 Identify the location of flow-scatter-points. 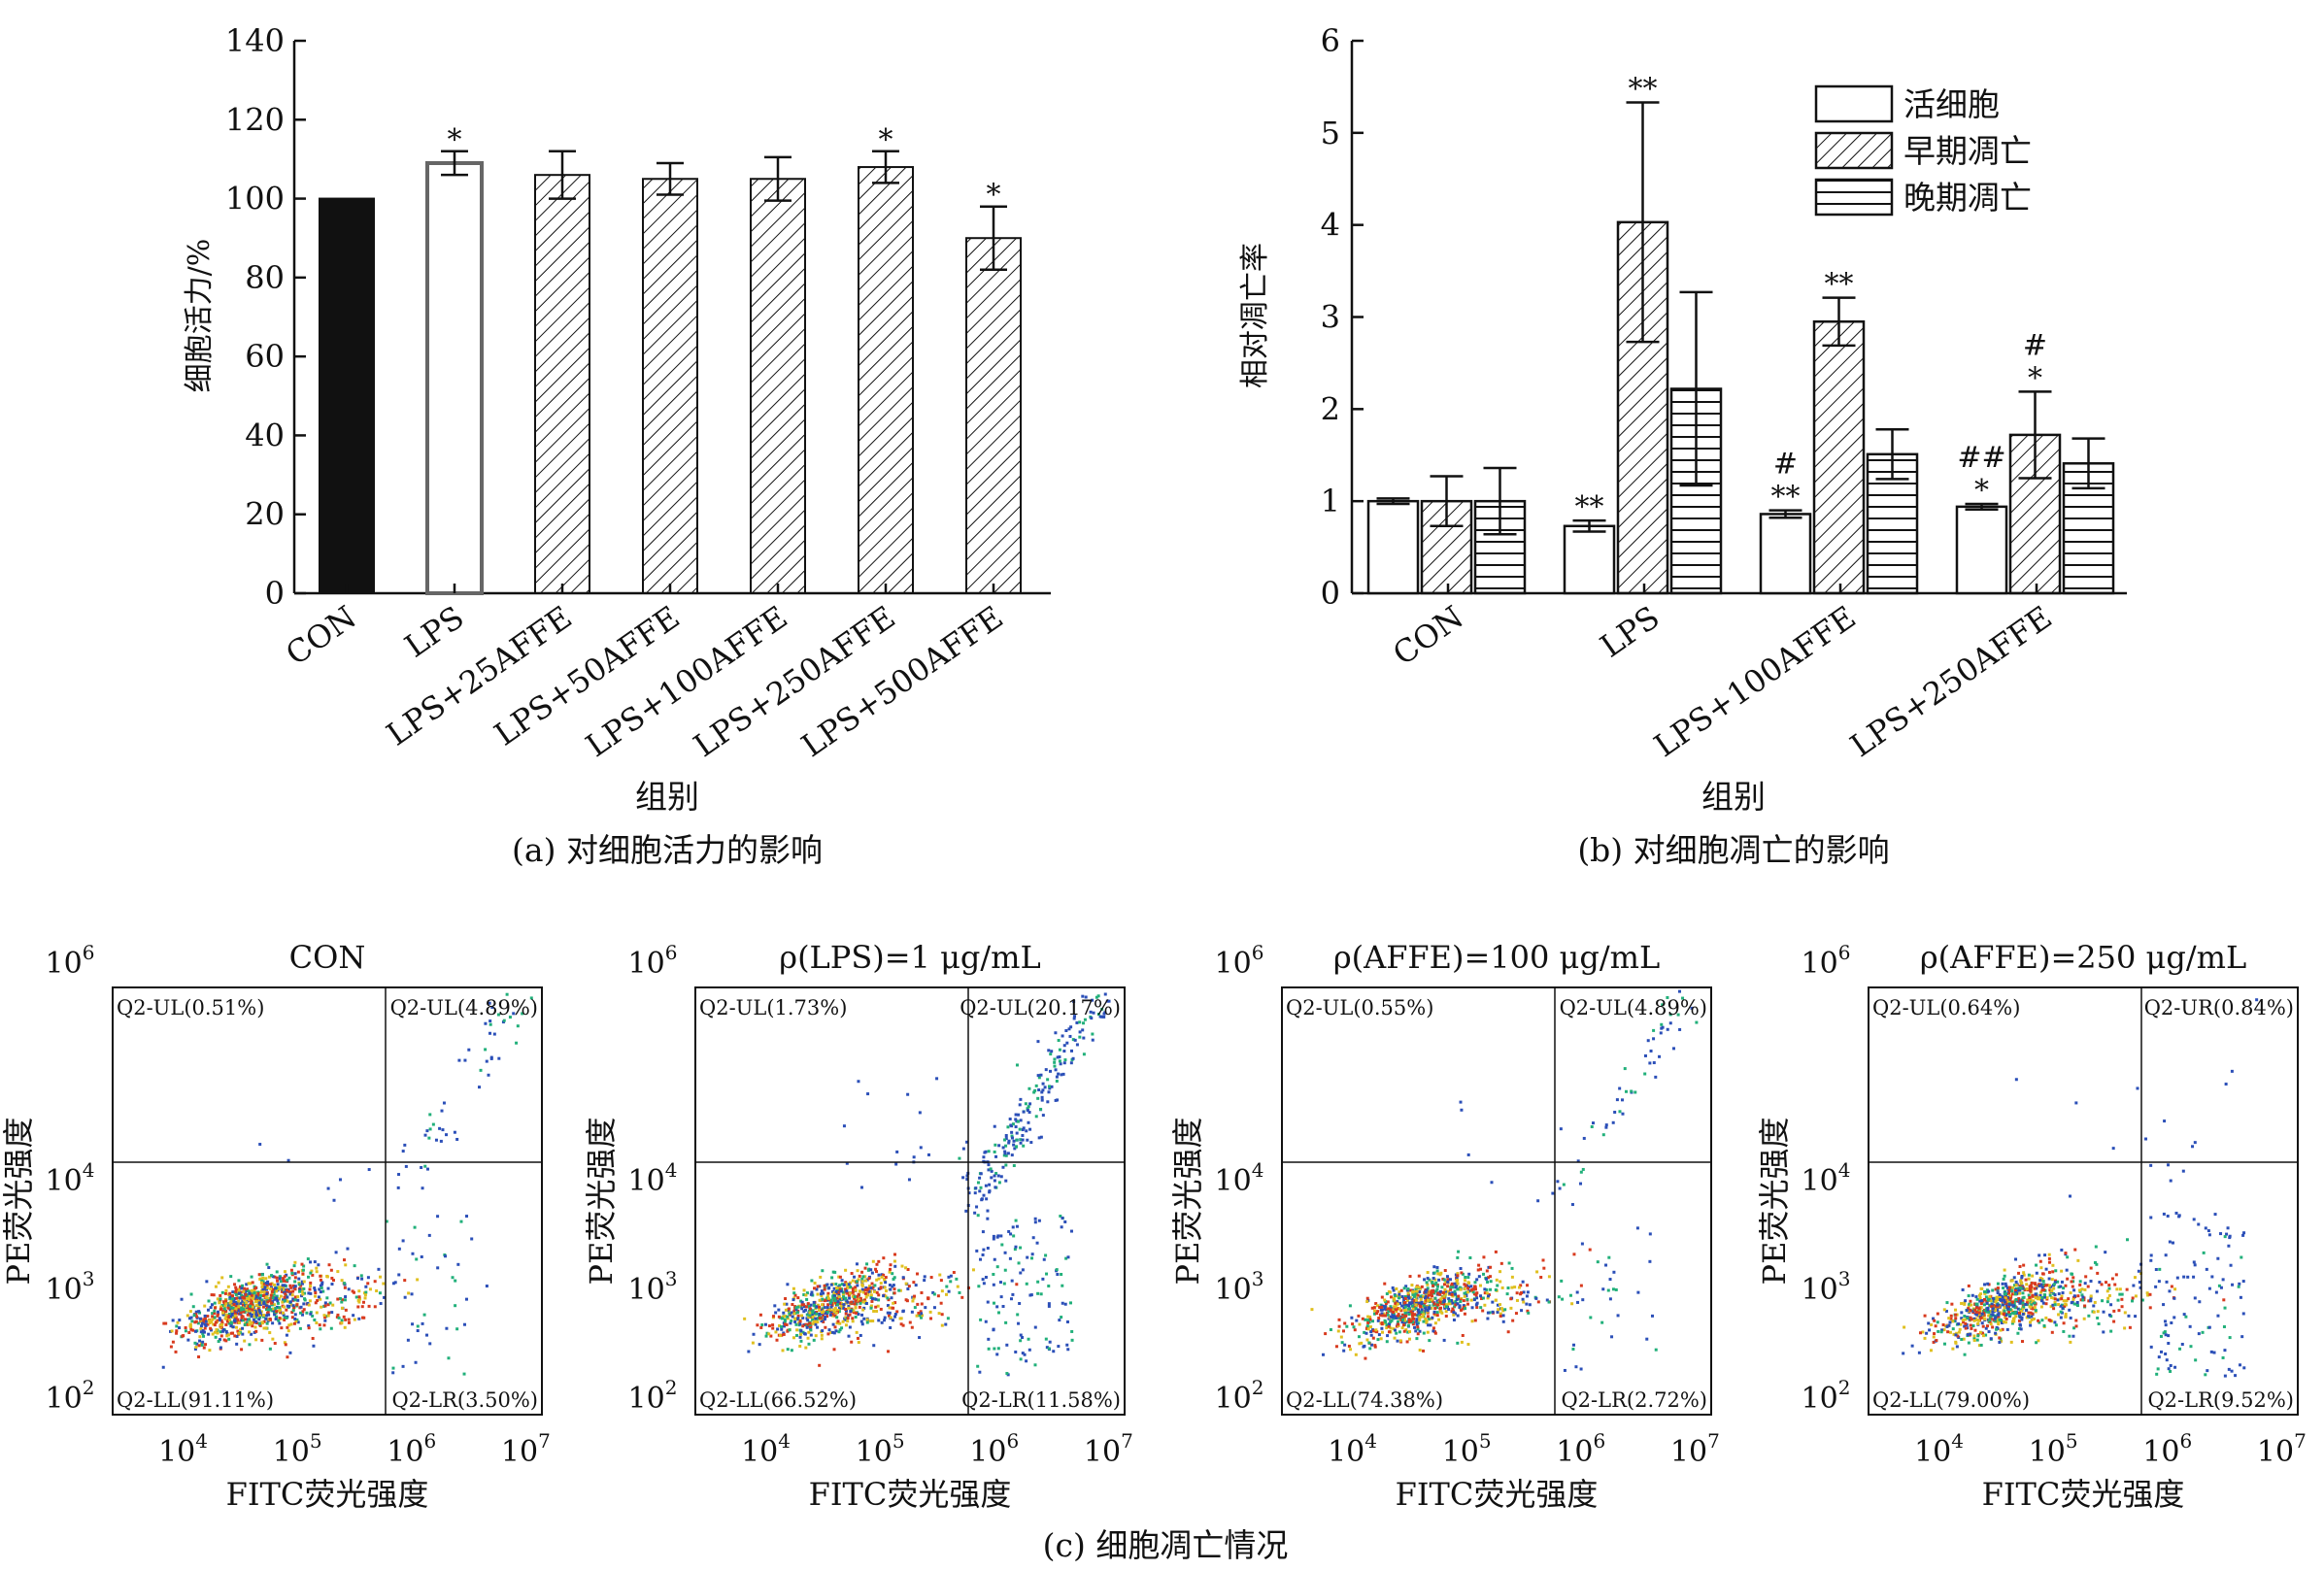
(347, 1184).